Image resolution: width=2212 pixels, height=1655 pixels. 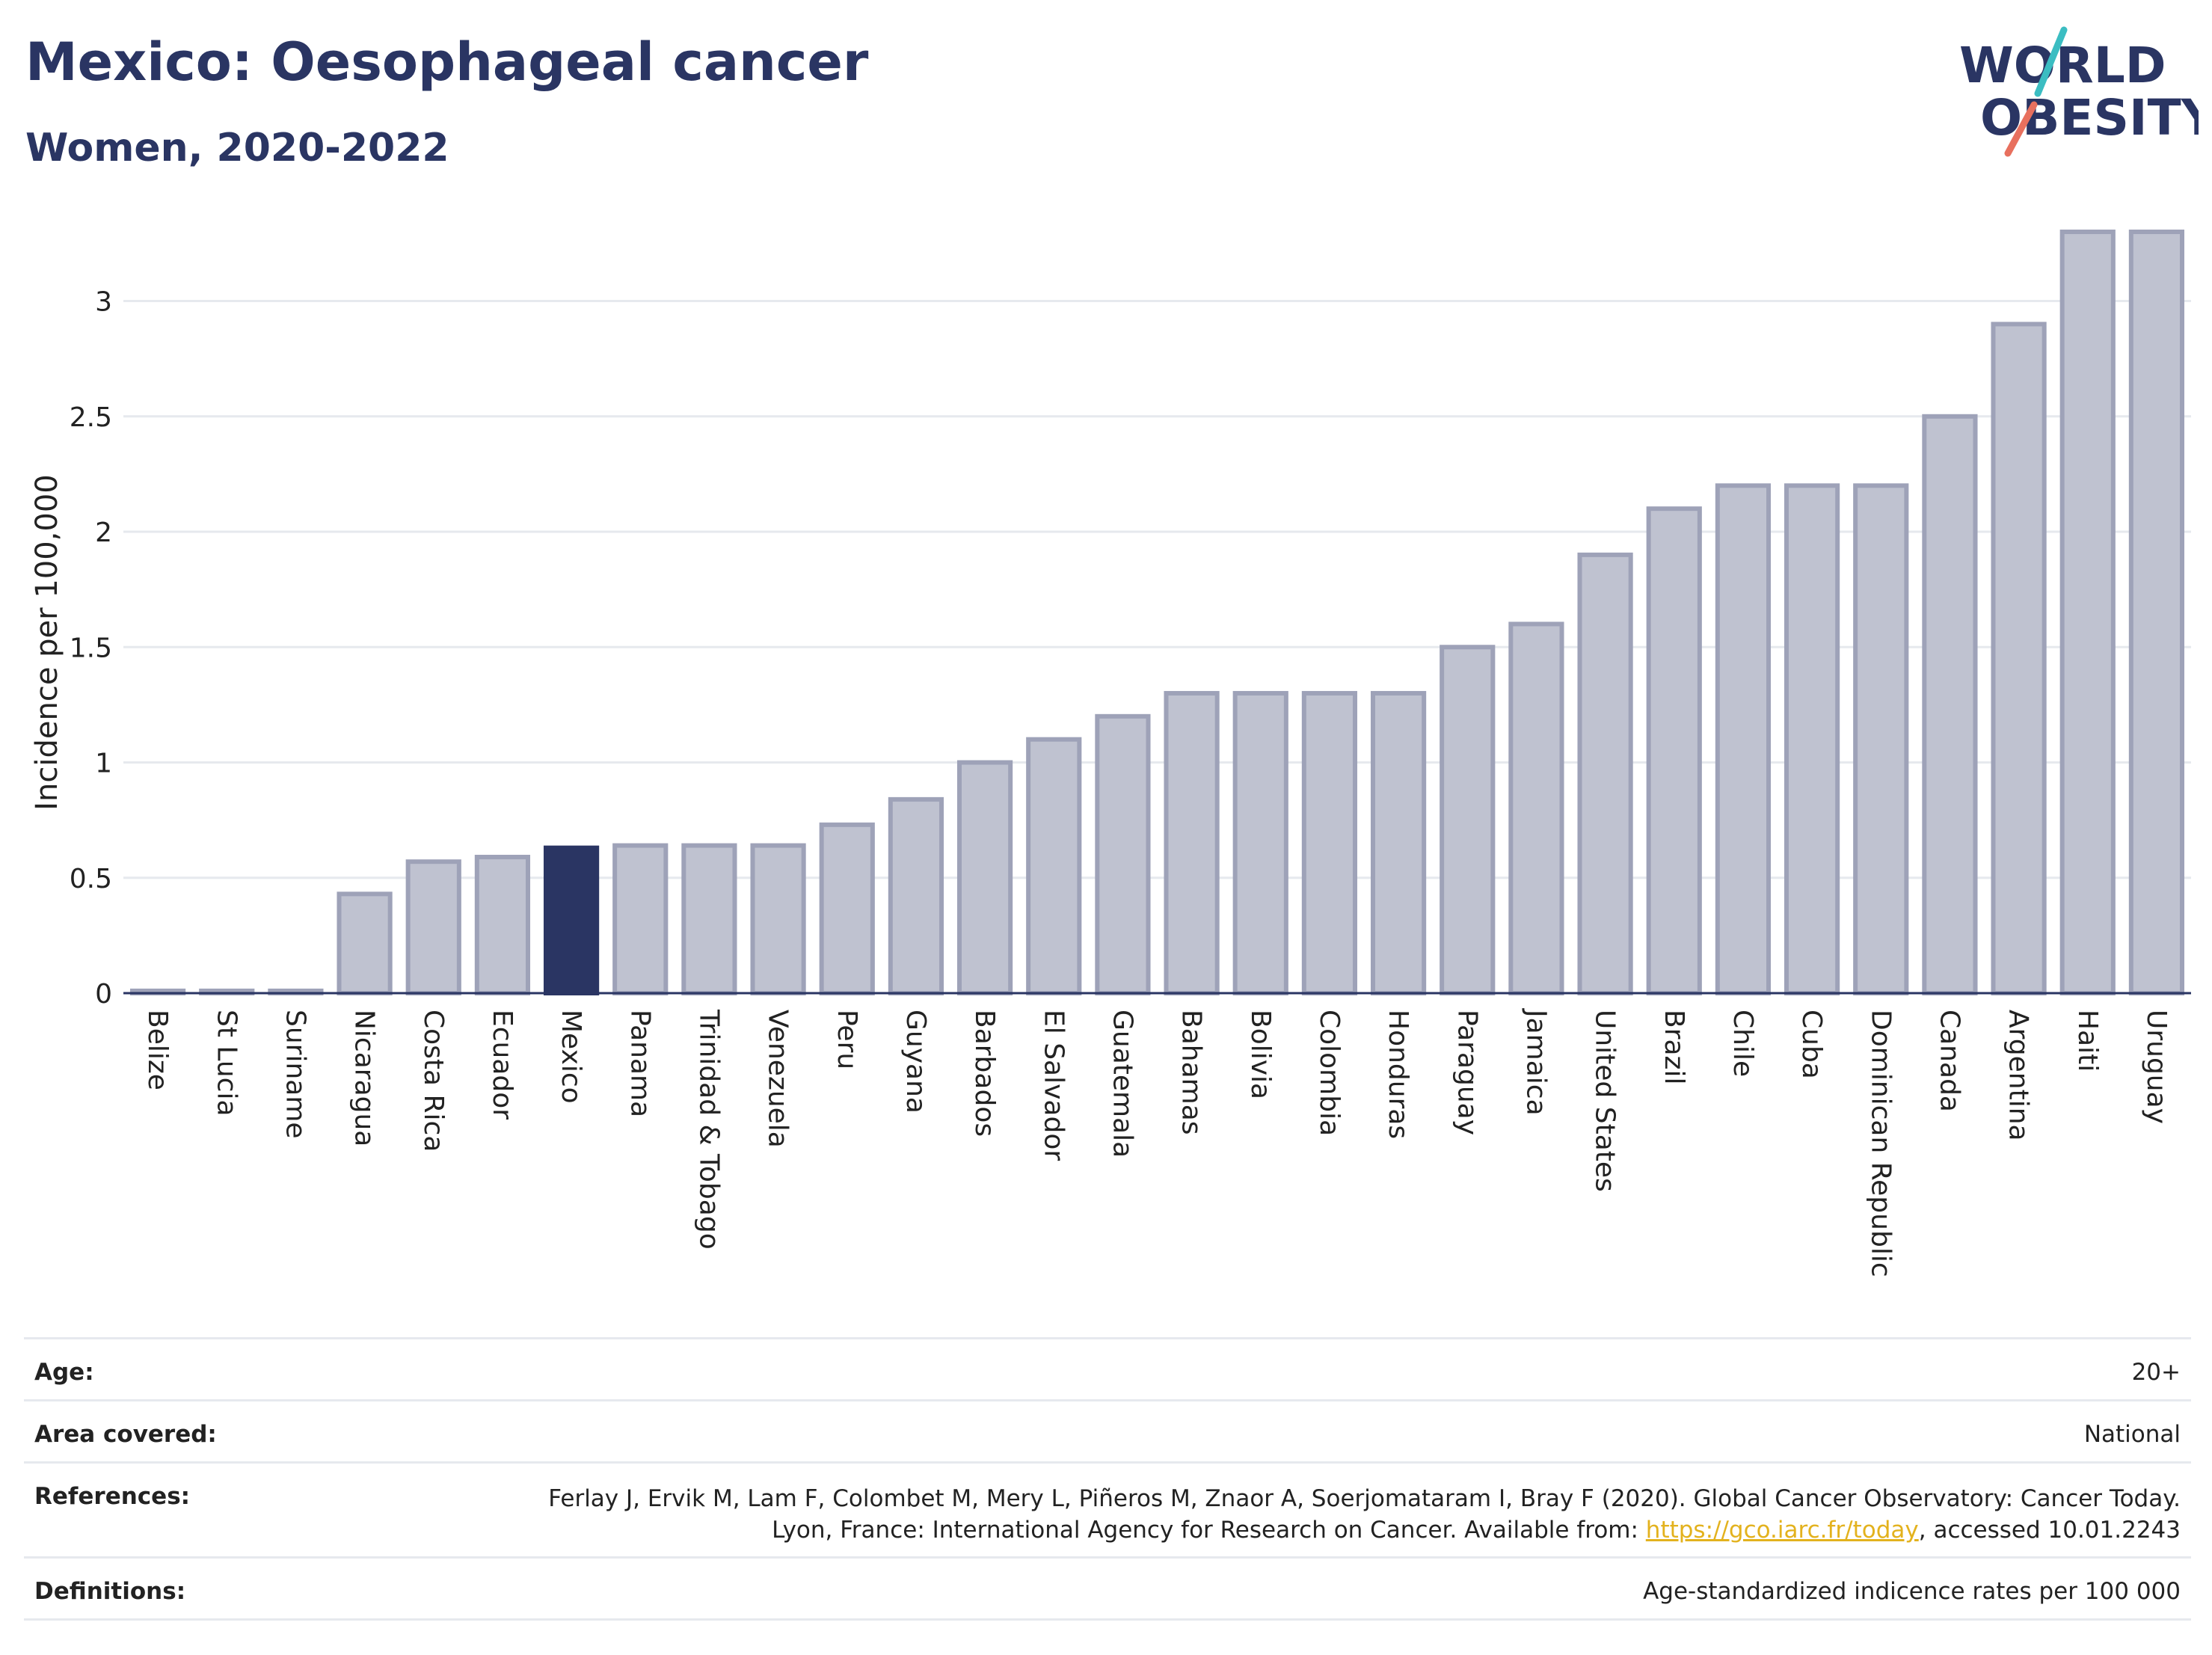 I want to click on references-text-part2: , accessed 10.01.2243, so click(x=2049, y=1530).